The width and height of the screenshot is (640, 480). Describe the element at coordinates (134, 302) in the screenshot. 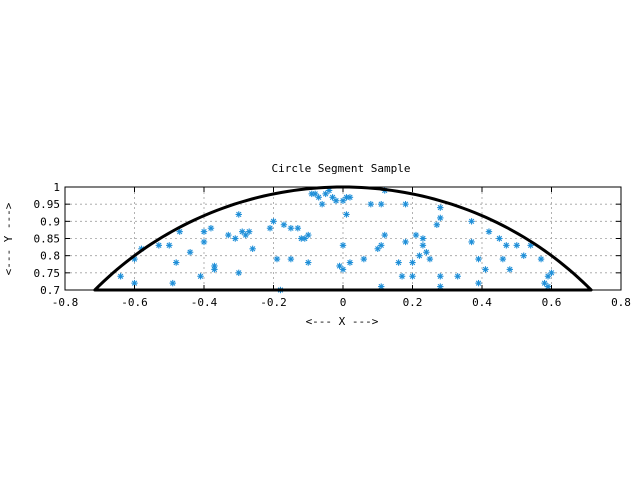

I see `x-tick-label: -0.6` at that location.